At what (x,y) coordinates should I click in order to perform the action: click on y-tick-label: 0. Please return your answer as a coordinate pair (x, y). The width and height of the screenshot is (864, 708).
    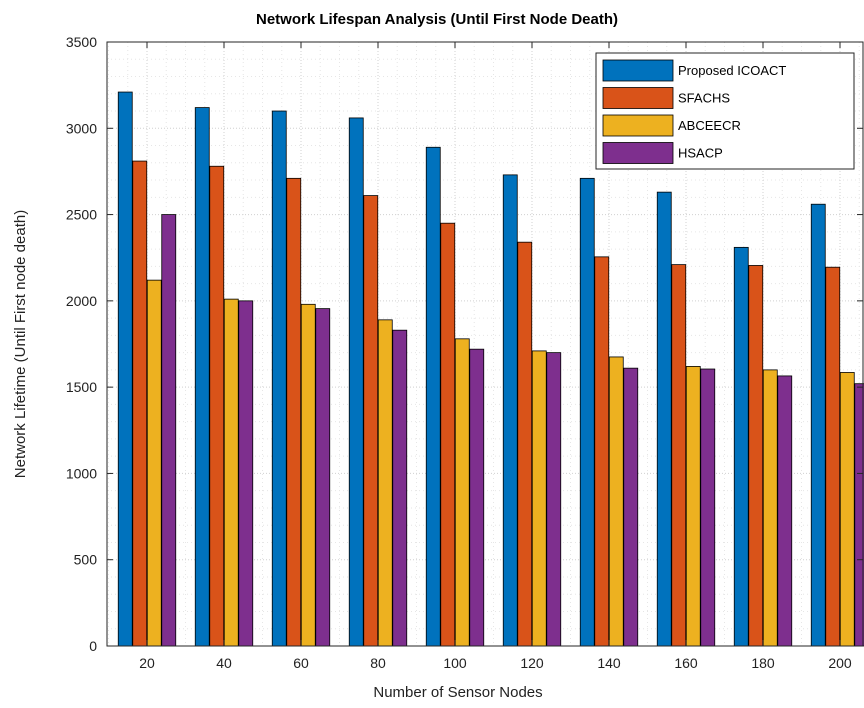
    Looking at the image, I should click on (93, 646).